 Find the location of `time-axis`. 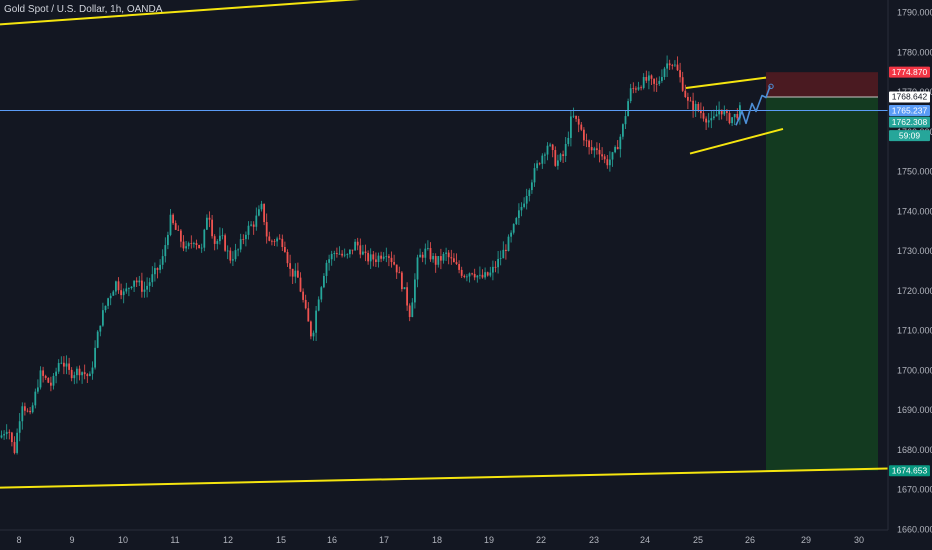

time-axis is located at coordinates (466, 540).